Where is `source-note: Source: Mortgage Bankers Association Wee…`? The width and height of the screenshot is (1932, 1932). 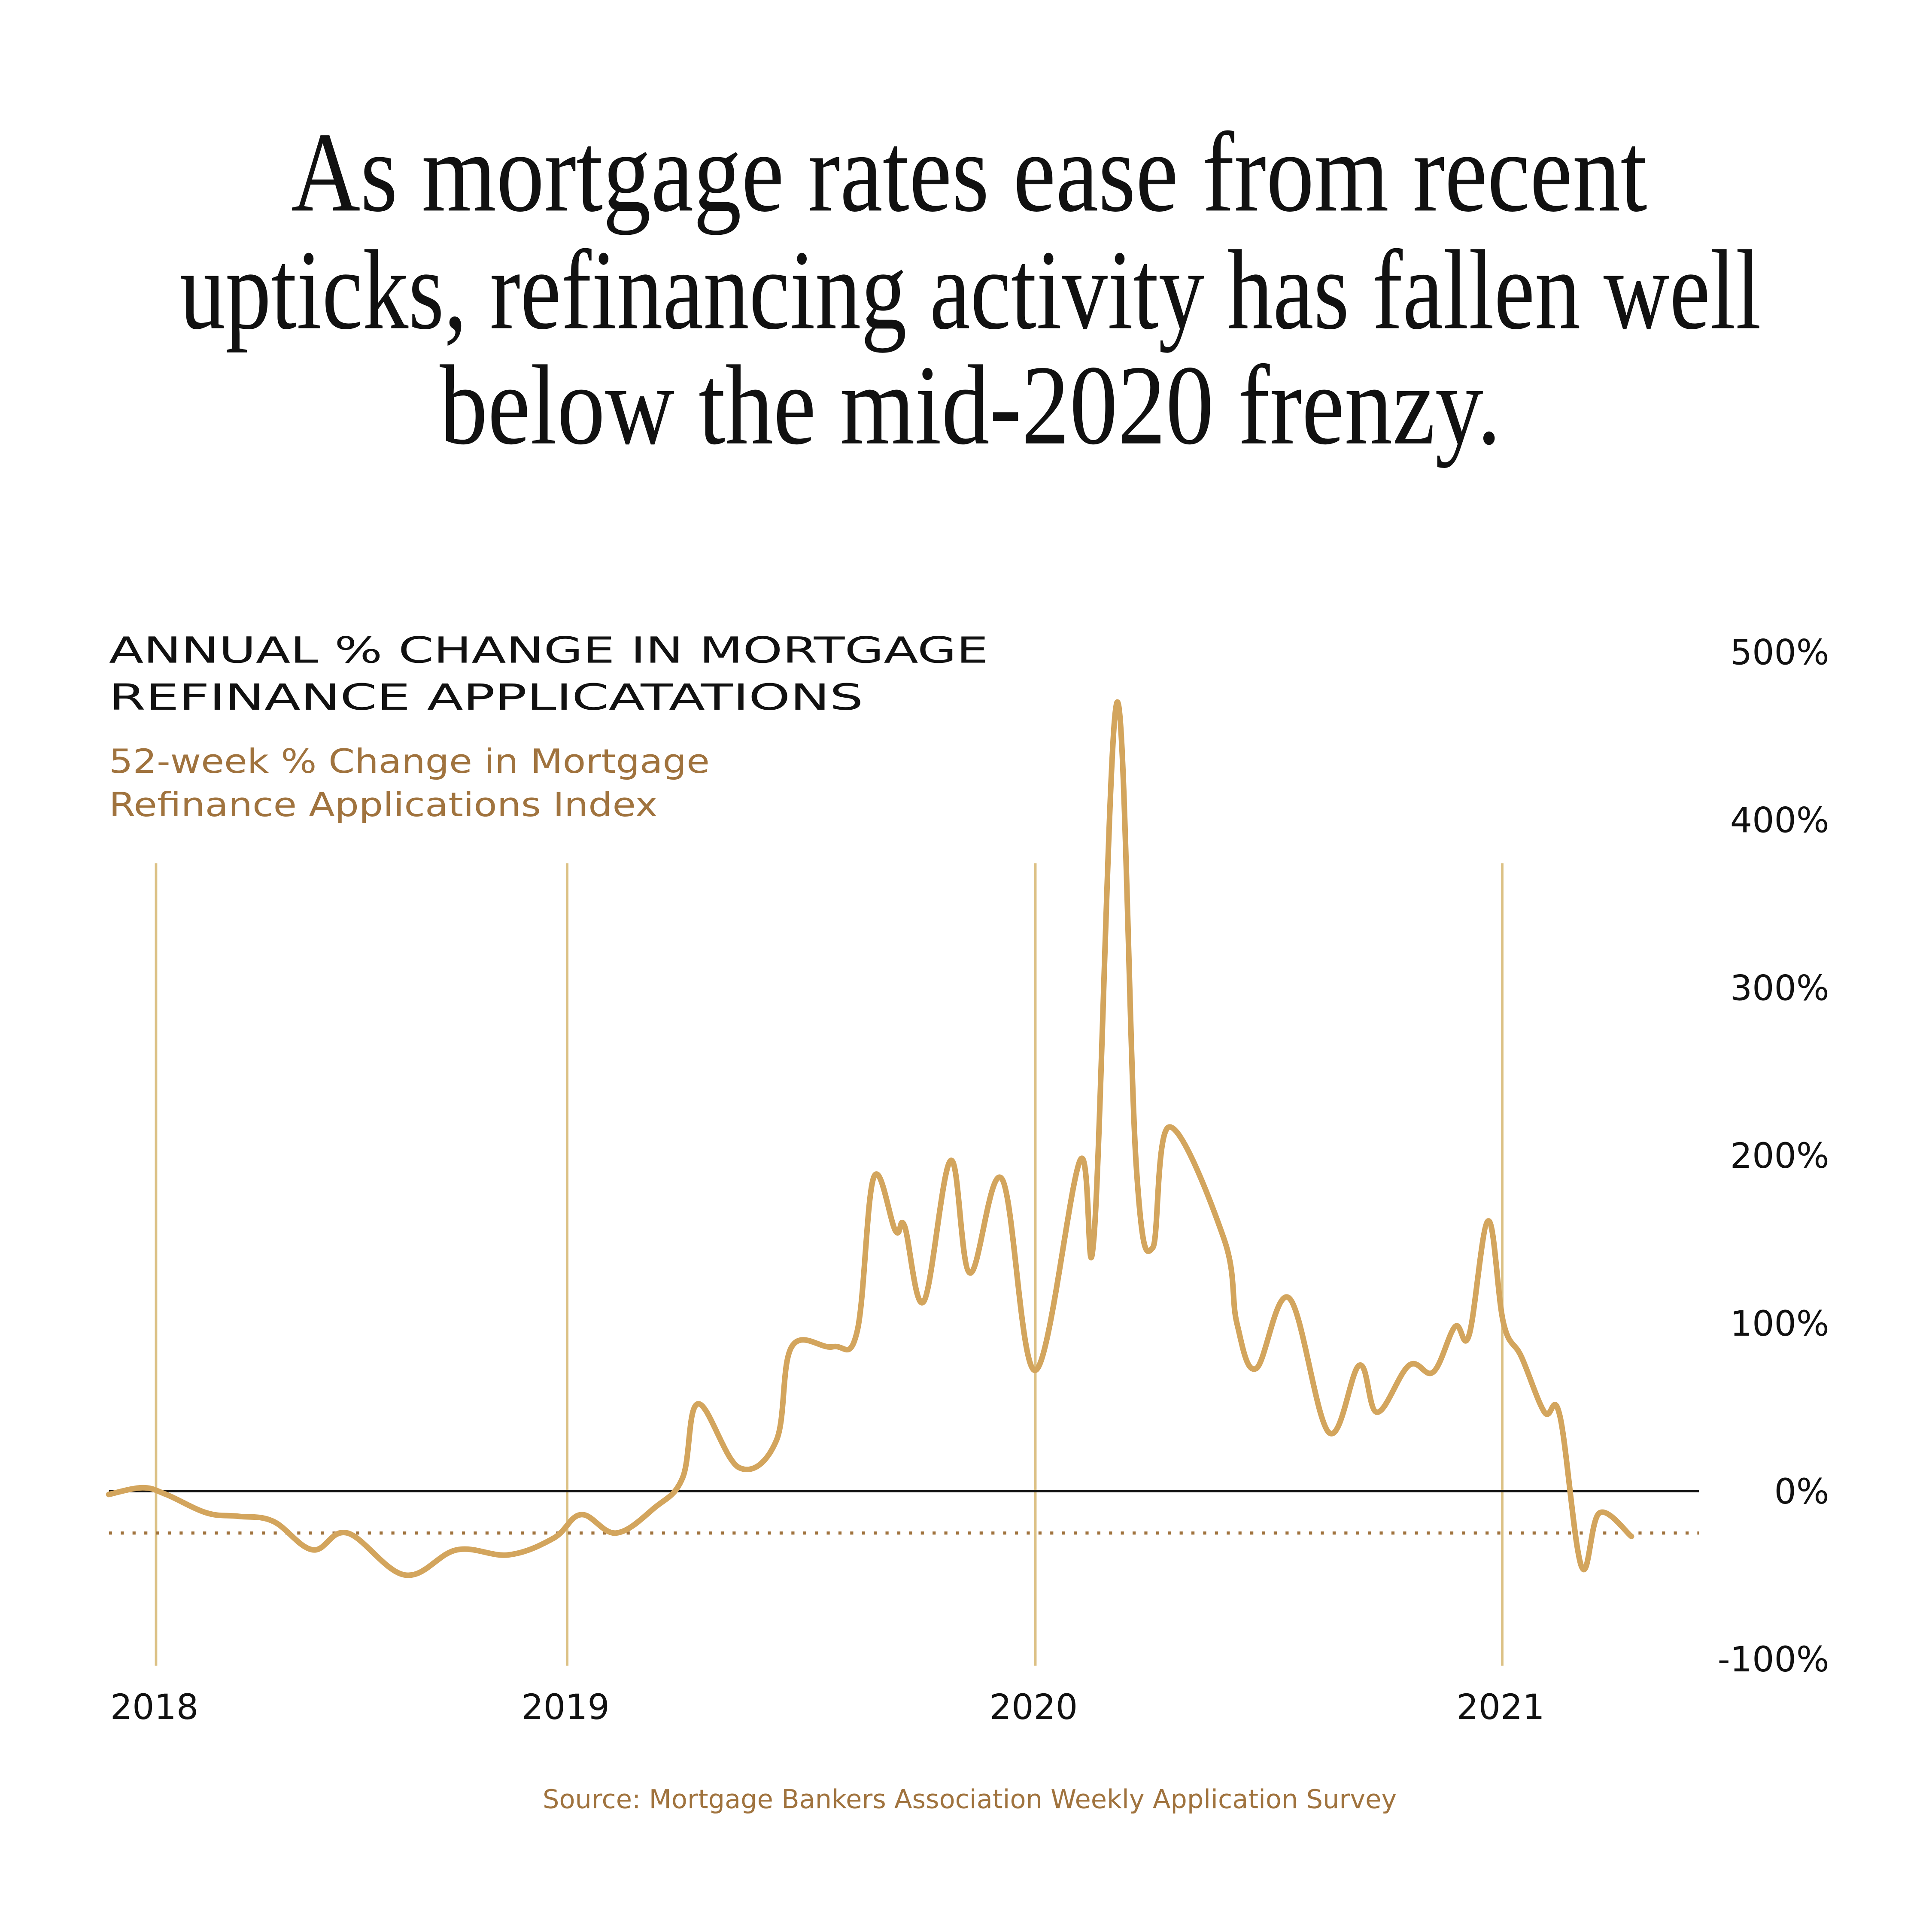
source-note: Source: Mortgage Bankers Association Wee… is located at coordinates (970, 1800).